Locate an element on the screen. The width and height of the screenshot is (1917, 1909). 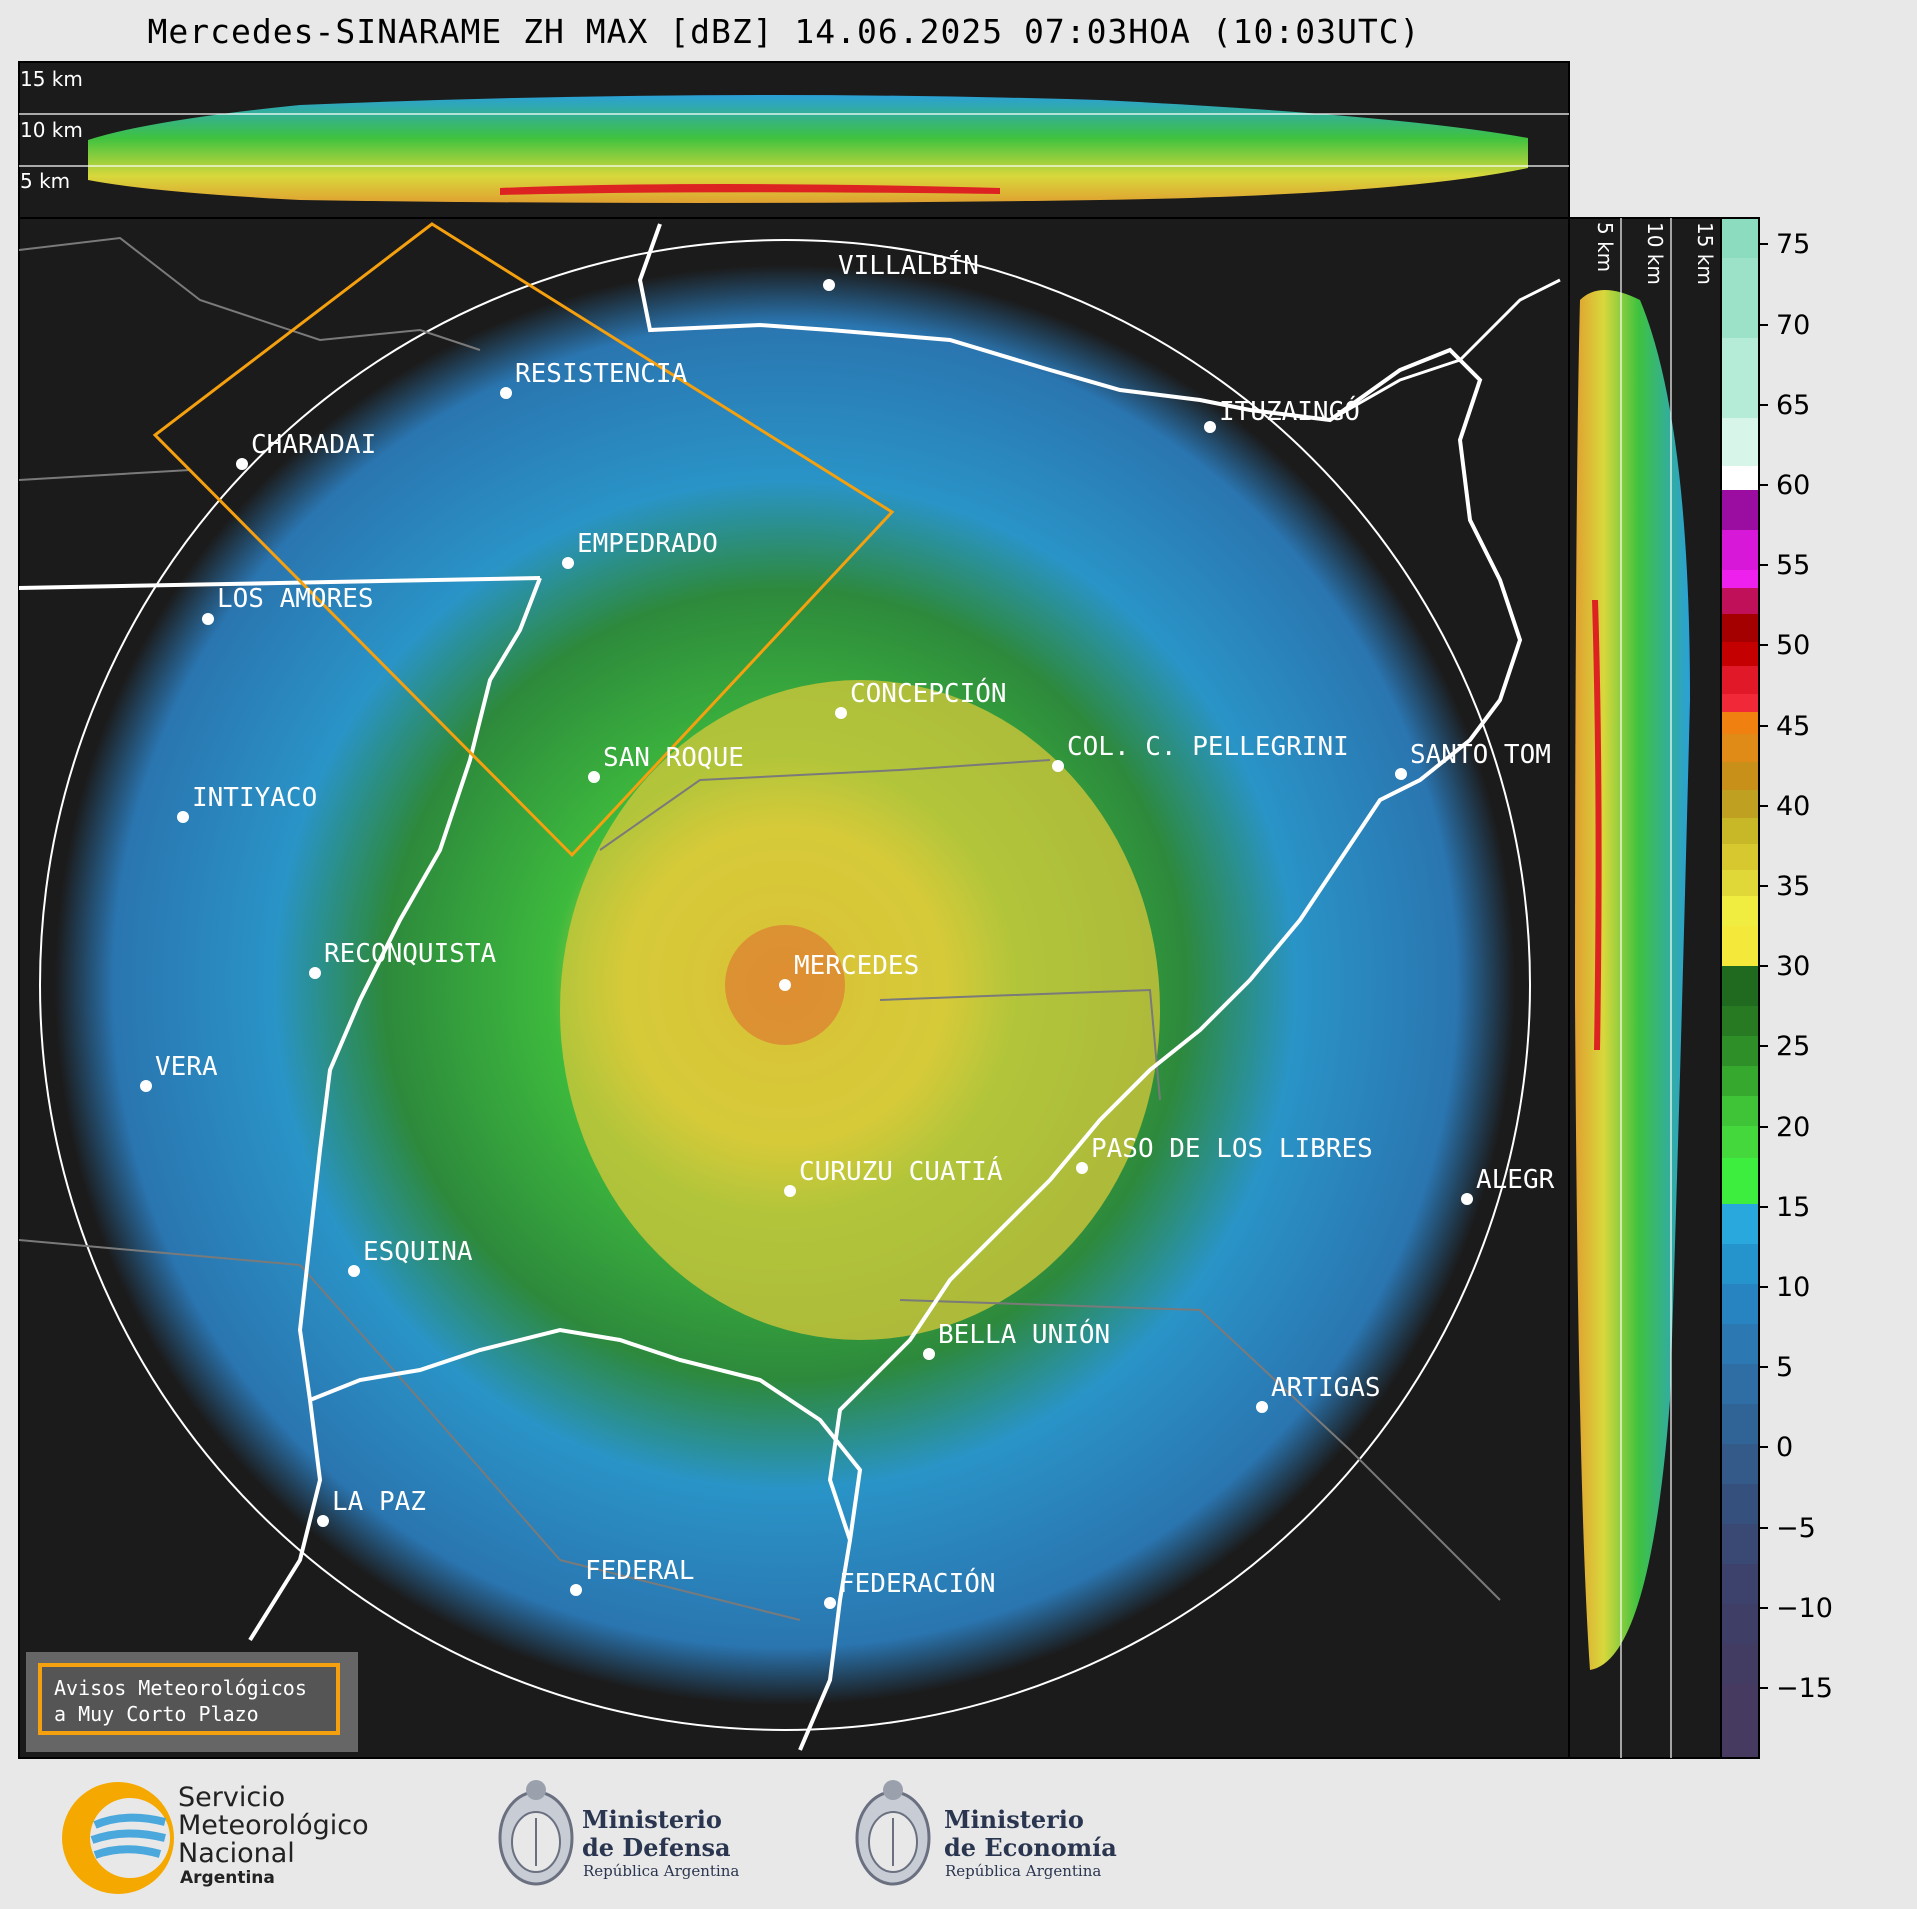
city-label-santo-tome: SANTO TOM is located at coordinates (1480, 755).